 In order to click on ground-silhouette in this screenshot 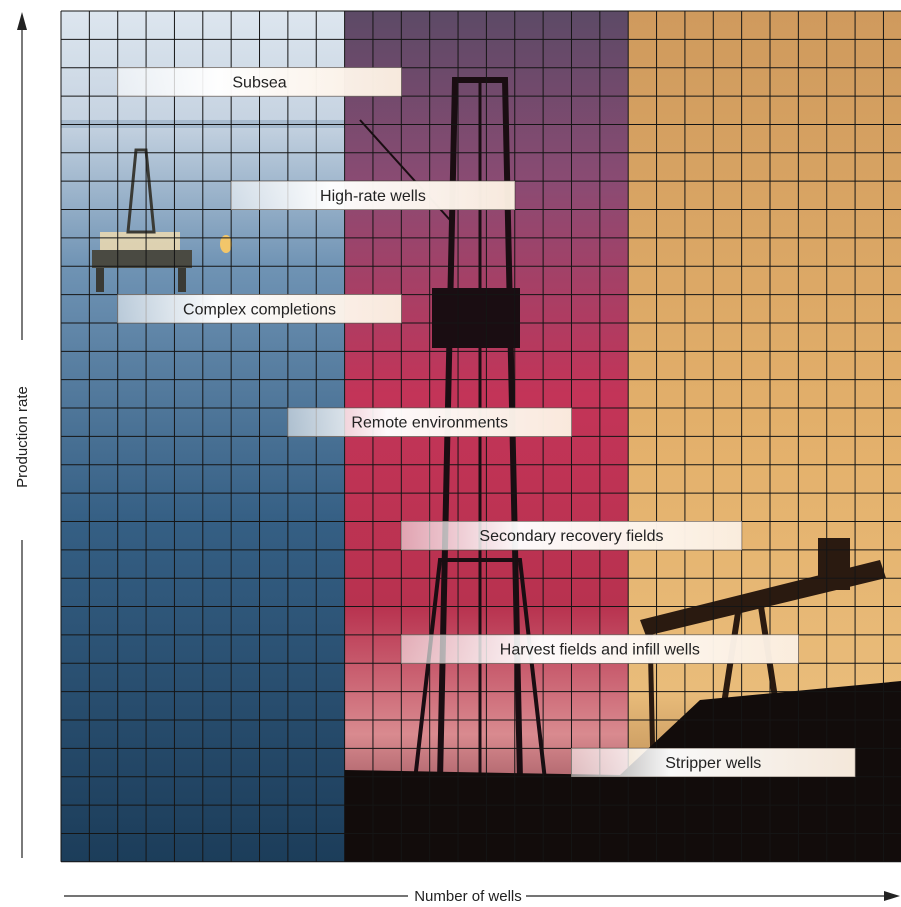, I will do `click(622, 771)`.